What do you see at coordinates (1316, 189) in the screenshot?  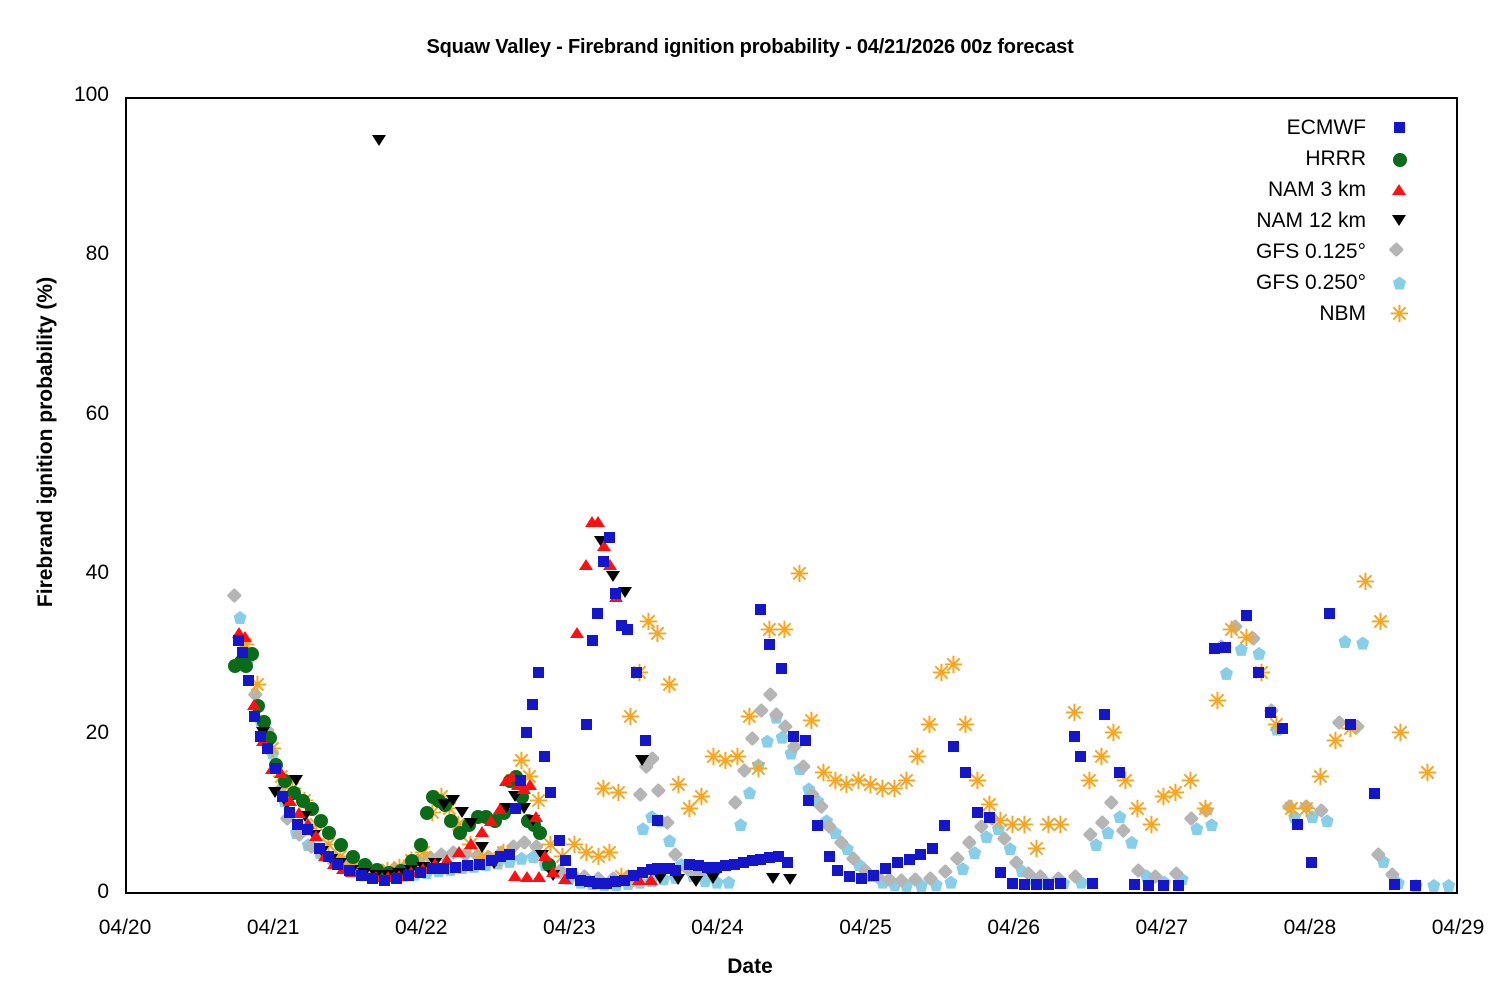 I see `legend-label: NAM 3 km` at bounding box center [1316, 189].